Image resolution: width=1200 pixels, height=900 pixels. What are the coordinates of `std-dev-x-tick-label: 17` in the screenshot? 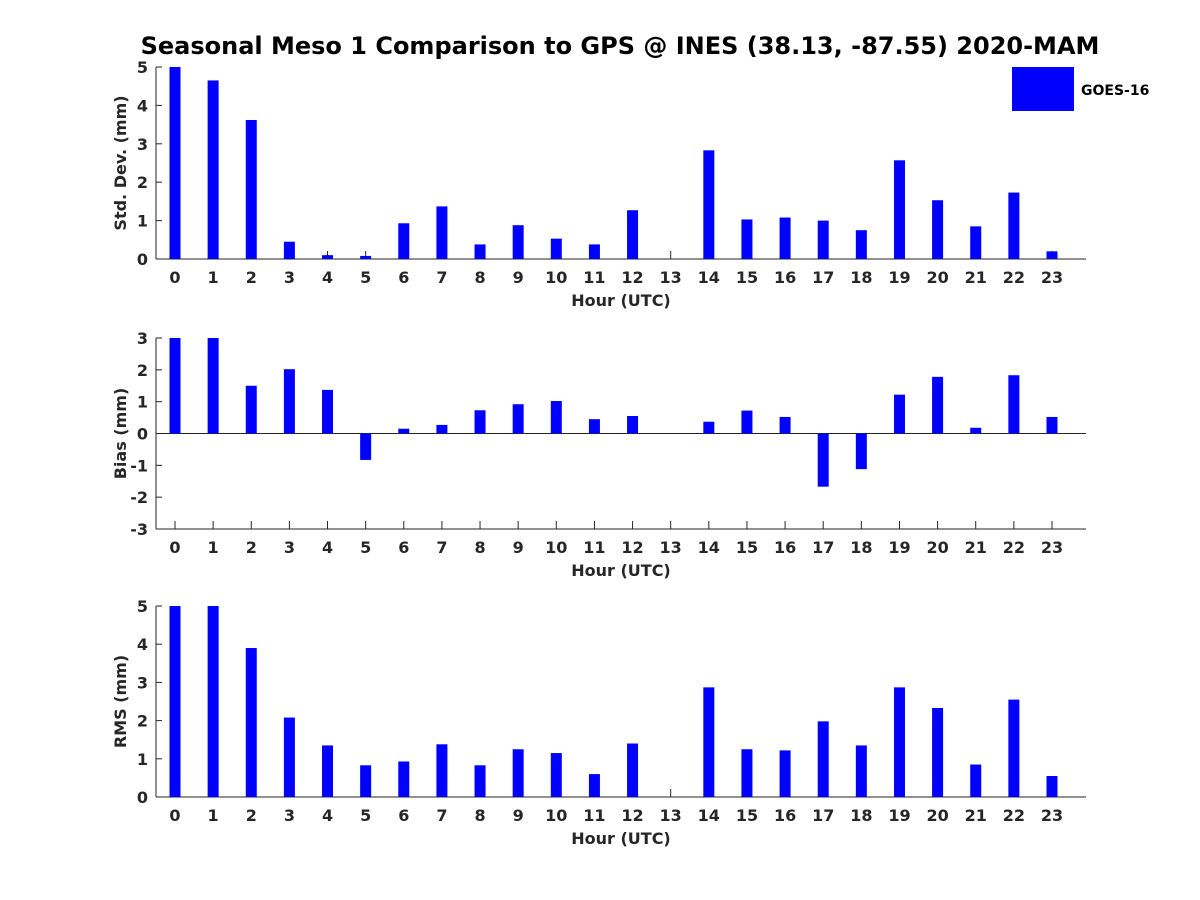 It's located at (823, 277).